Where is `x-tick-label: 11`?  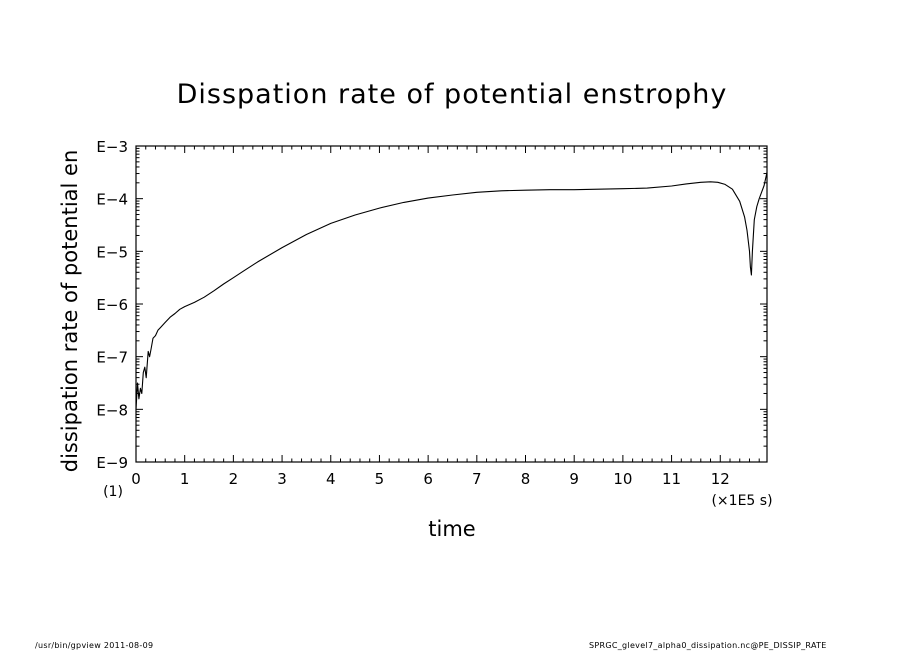
x-tick-label: 11 is located at coordinates (671, 479).